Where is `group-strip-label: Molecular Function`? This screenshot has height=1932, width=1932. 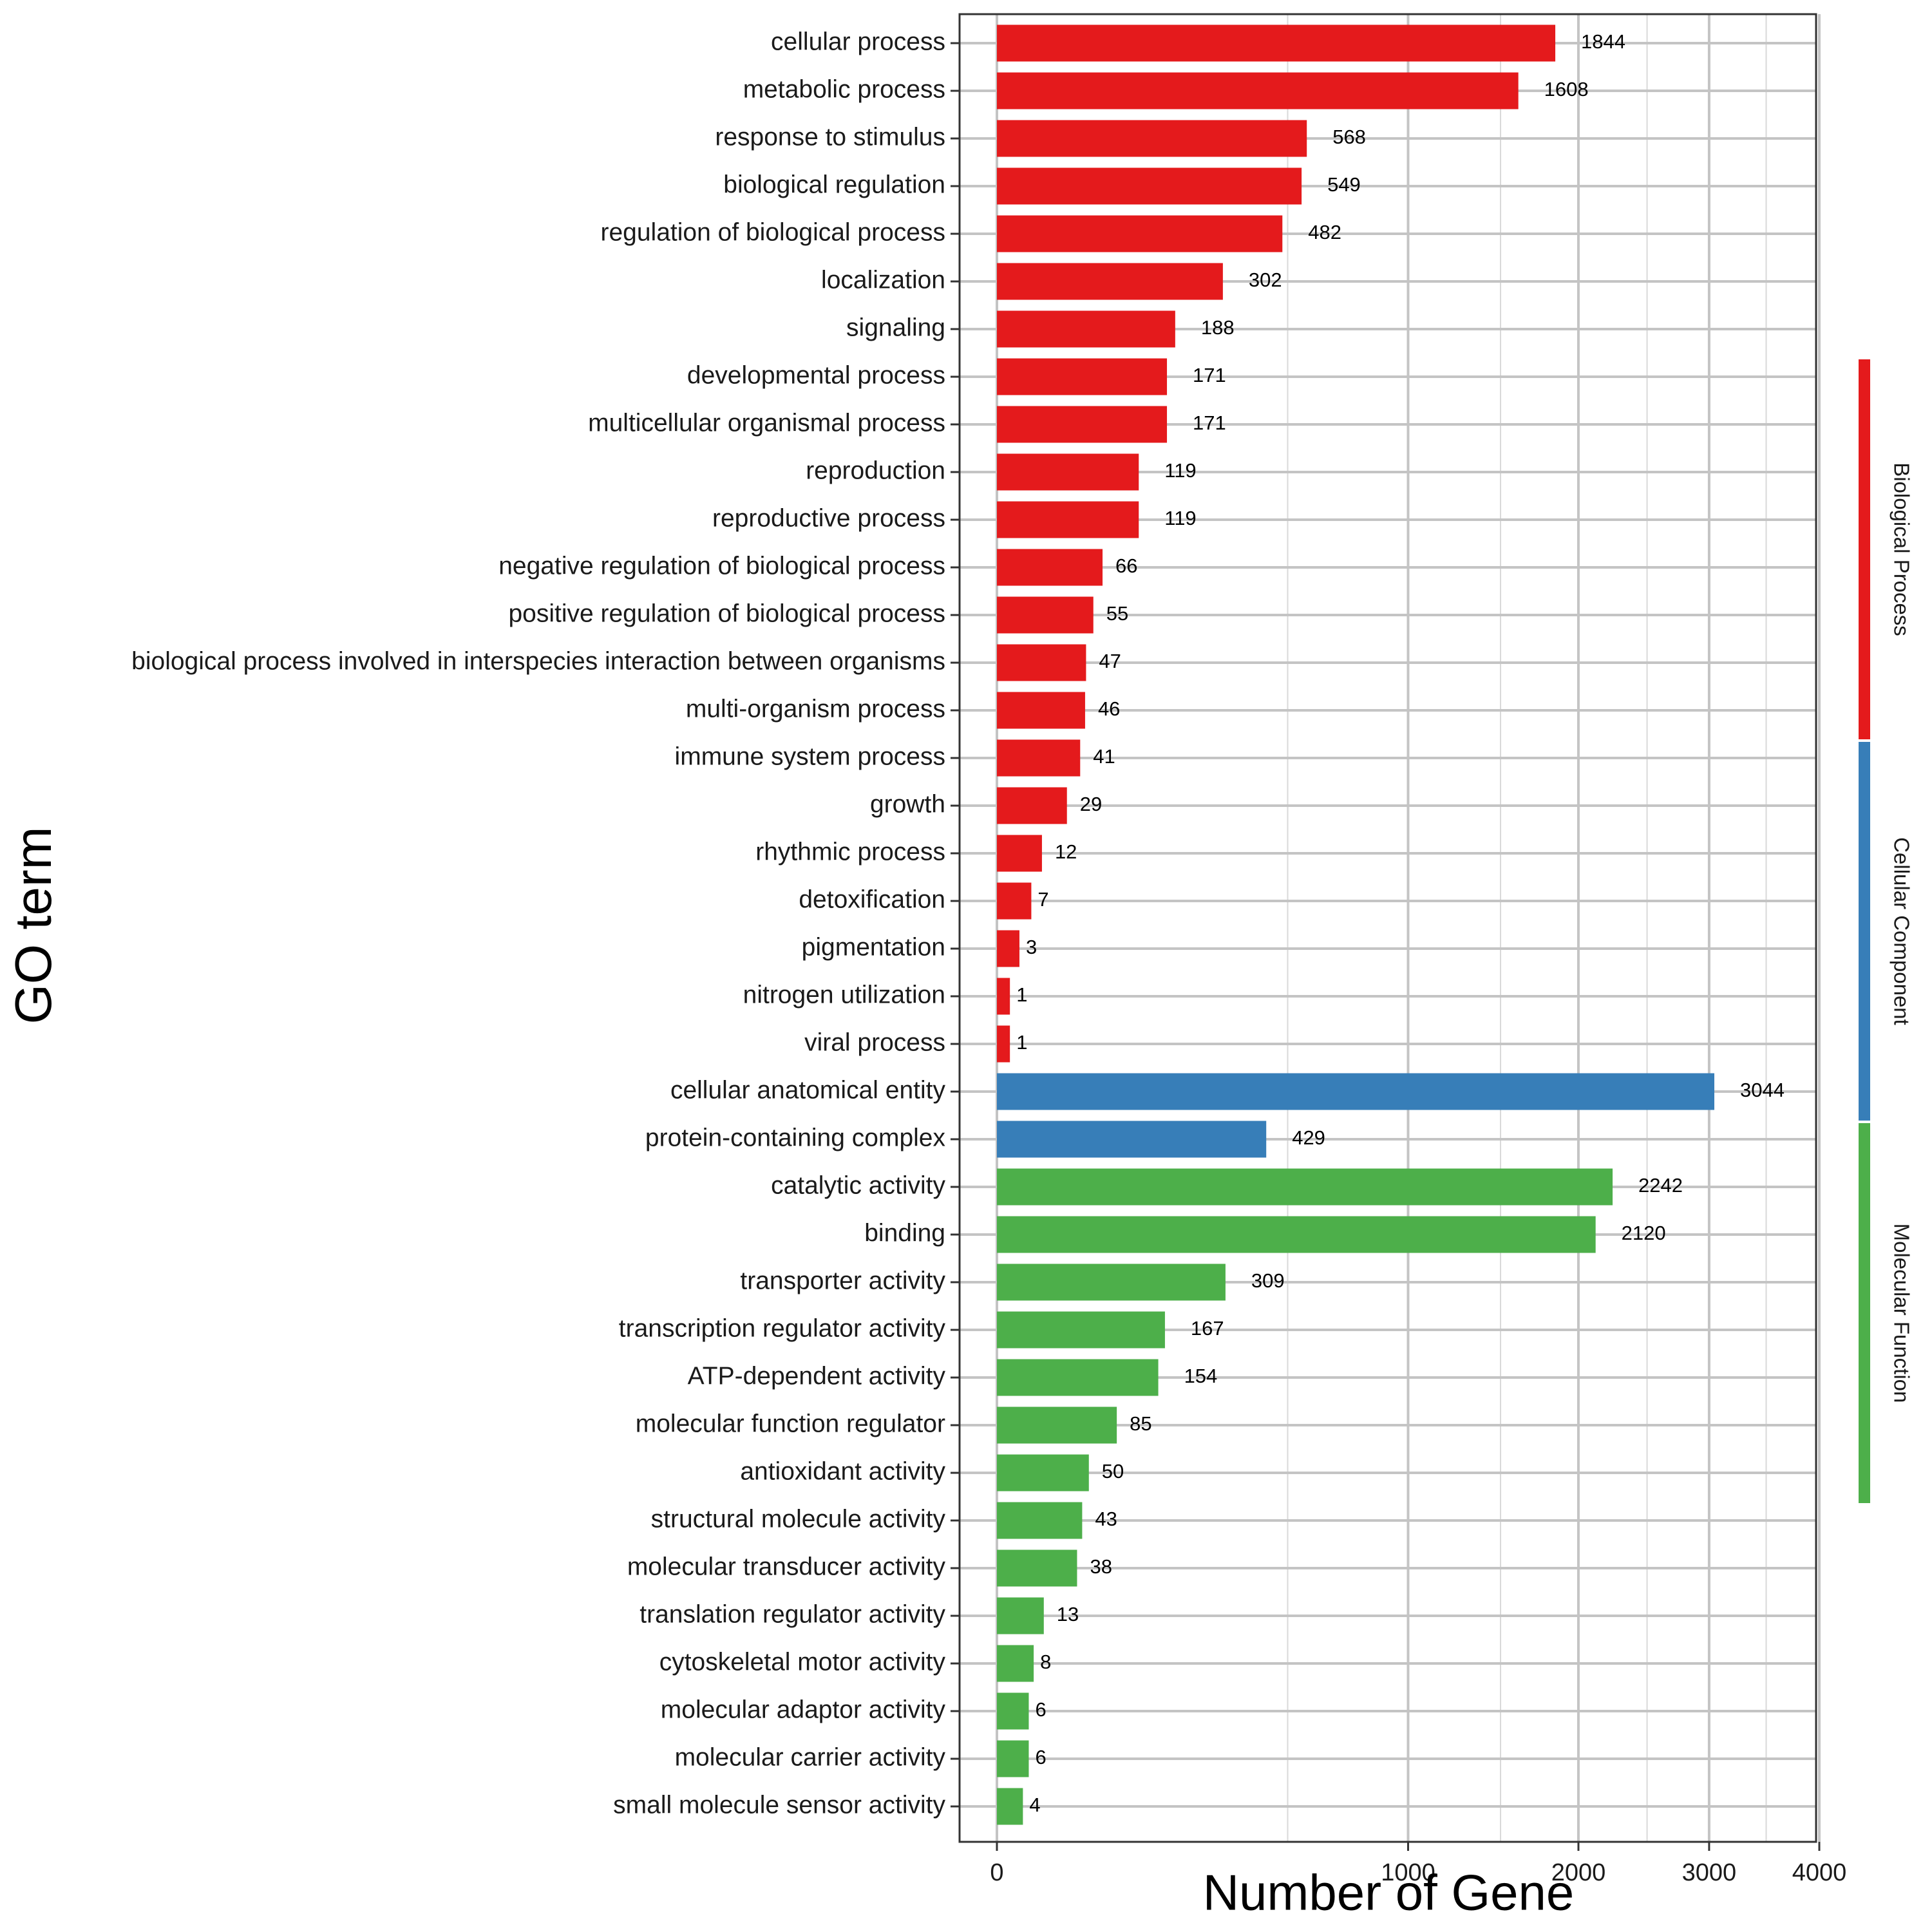
group-strip-label: Molecular Function is located at coordinates (1901, 1314).